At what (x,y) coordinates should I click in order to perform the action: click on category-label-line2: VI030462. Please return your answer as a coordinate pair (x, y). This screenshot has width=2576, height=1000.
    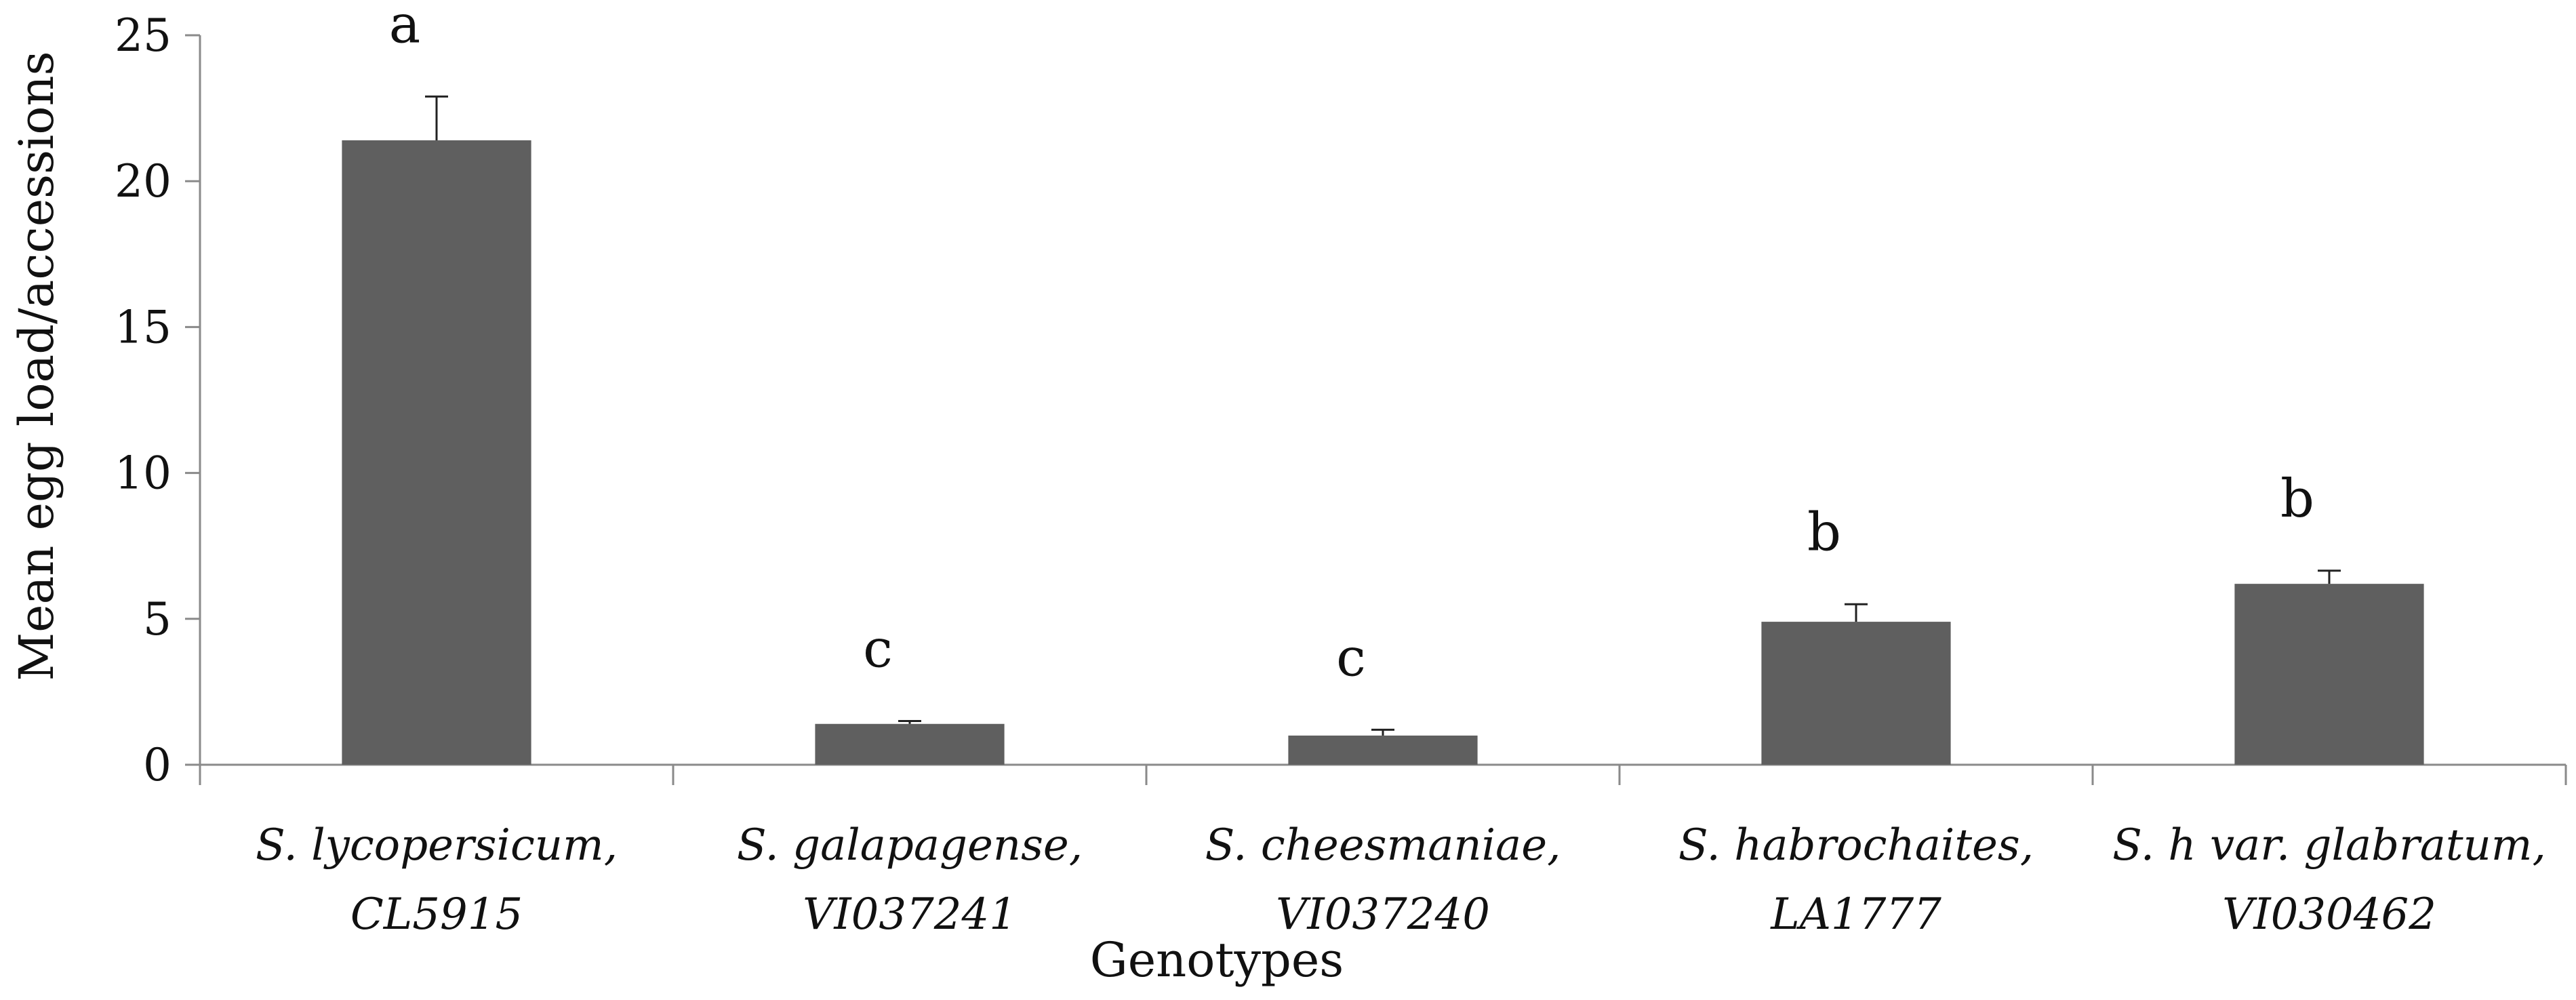
    Looking at the image, I should click on (2329, 914).